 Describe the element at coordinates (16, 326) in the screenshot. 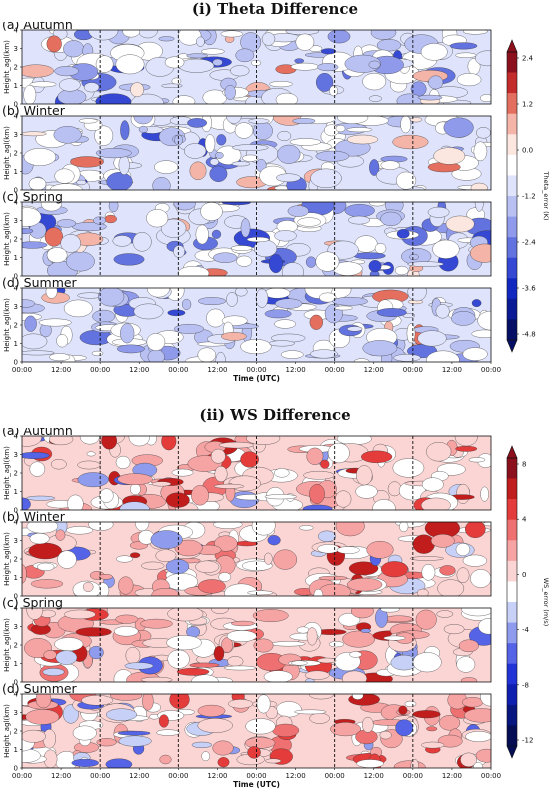

I see `y-tick-label: 2` at that location.